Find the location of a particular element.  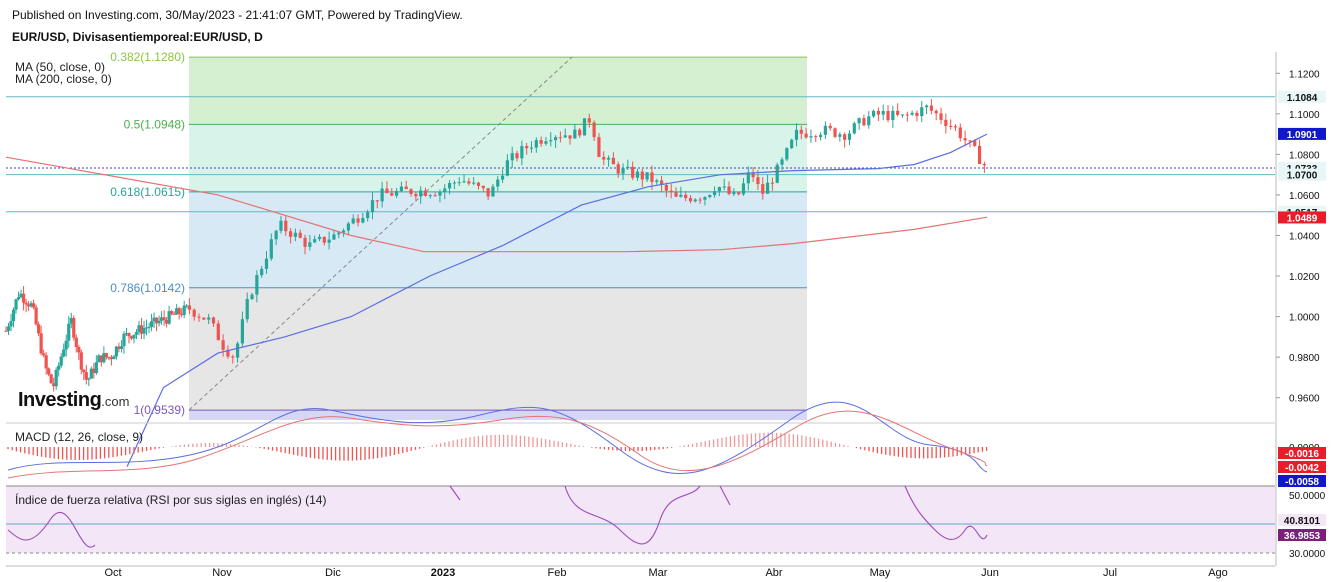

price-tick-label: 1.0800 is located at coordinates (1304, 155).